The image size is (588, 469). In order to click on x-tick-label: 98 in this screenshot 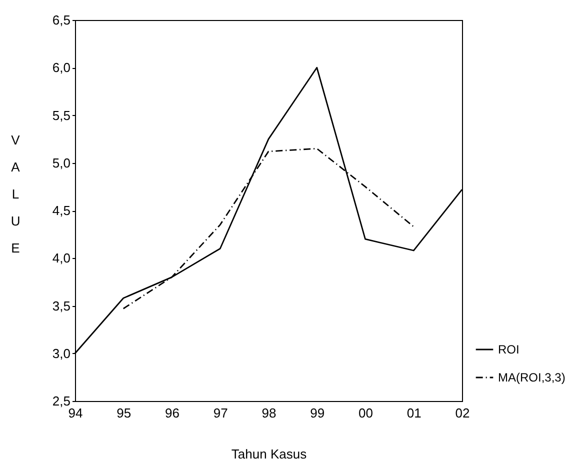, I will do `click(269, 413)`.